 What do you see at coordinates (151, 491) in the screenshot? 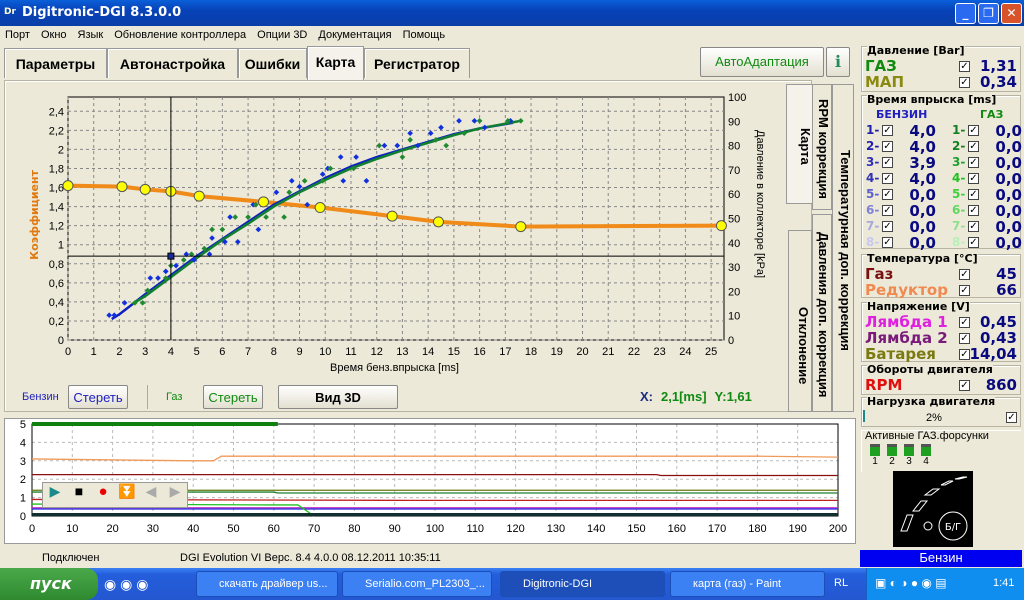
I see `prev-icon: ◀` at bounding box center [151, 491].